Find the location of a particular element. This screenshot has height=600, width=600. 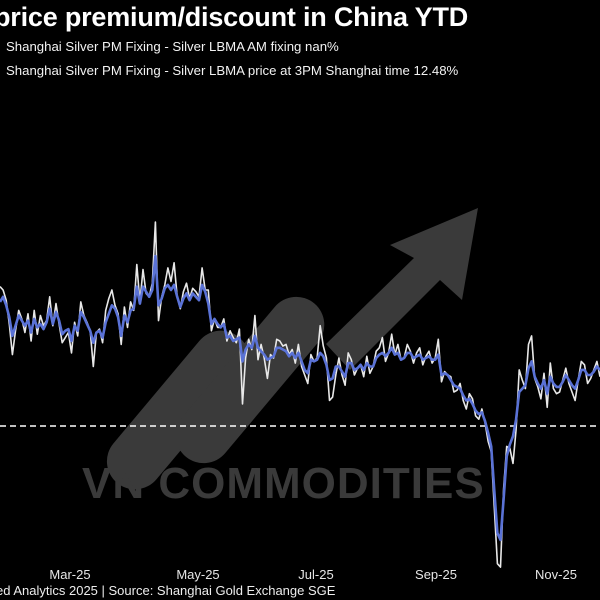

chart-title: price premium/discount in China YTD is located at coordinates (234, 17).